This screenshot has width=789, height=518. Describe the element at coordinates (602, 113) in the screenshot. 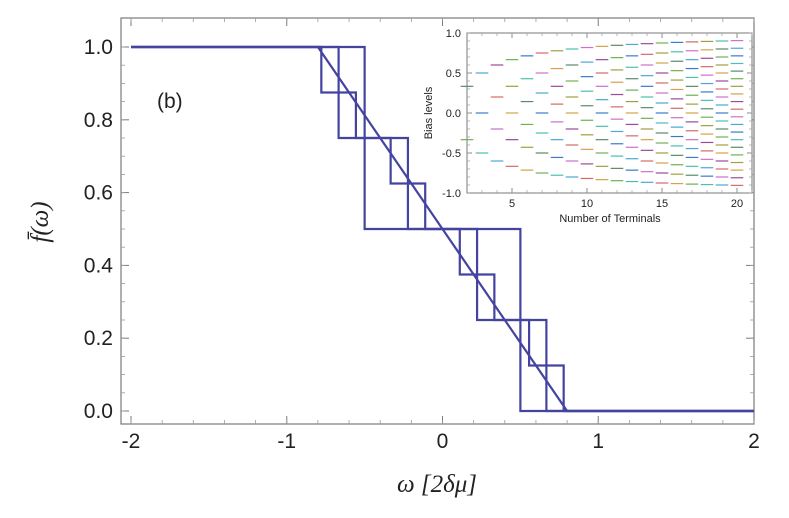

I see `inset-marks-group` at that location.